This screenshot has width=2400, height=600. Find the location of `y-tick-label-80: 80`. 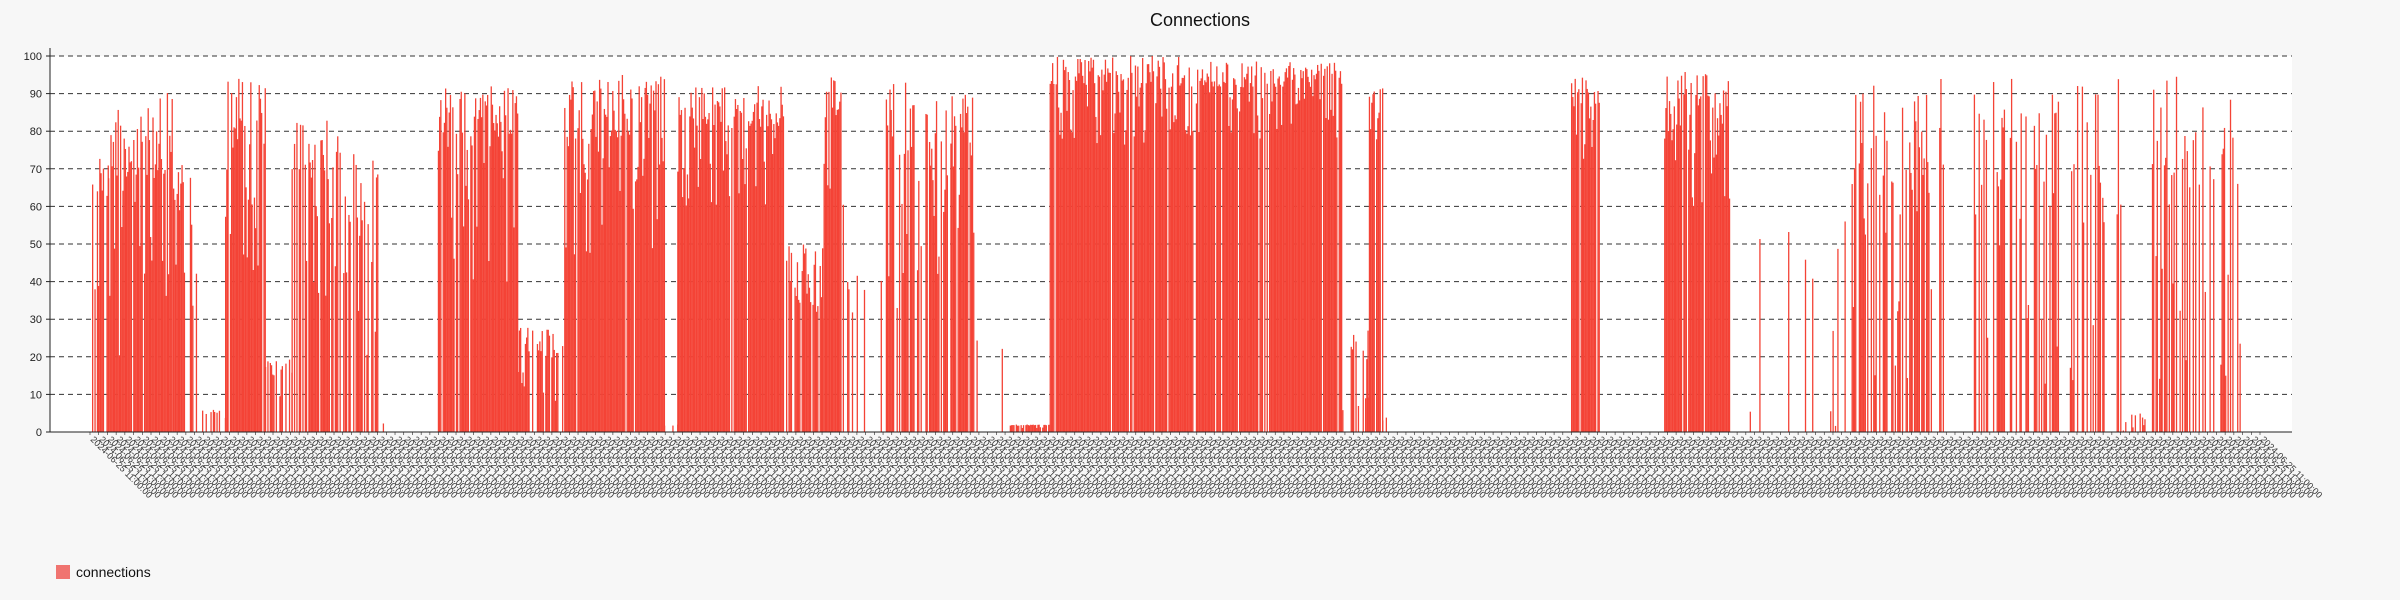

y-tick-label-80: 80 is located at coordinates (36, 132).